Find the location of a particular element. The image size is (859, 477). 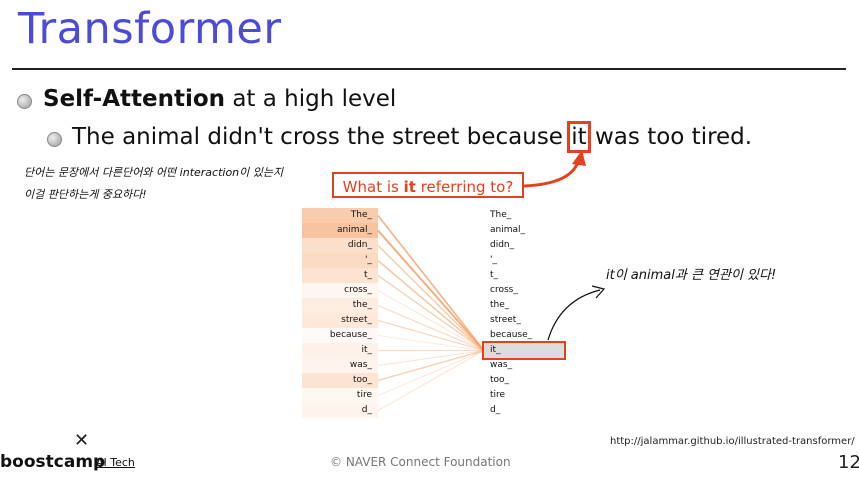

ai-tech-logo: AI Tech is located at coordinates (115, 462).